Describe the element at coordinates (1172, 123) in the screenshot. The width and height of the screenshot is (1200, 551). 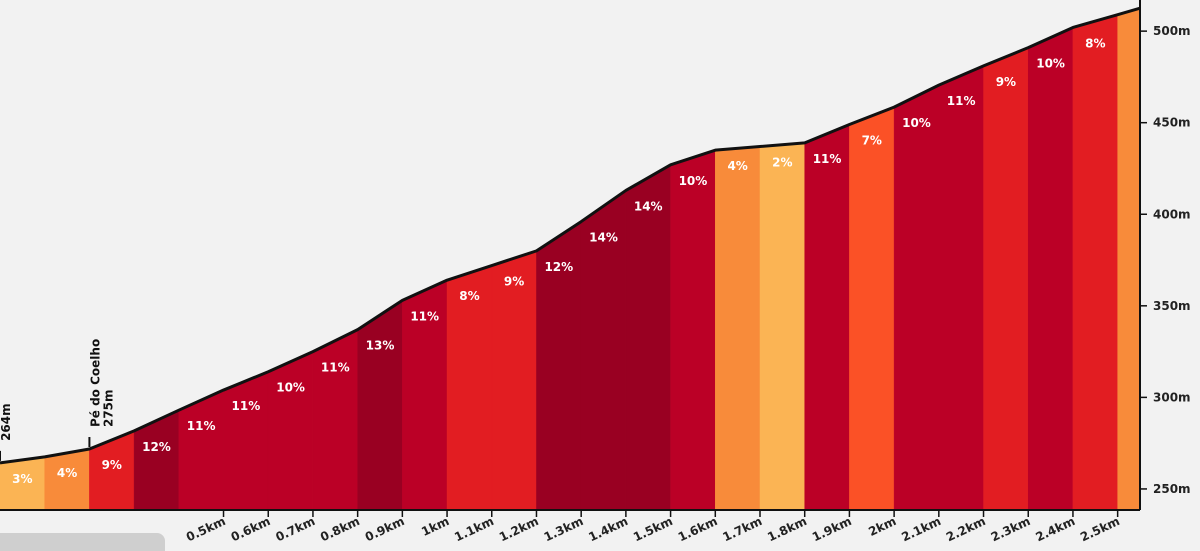
I see `y-tick-label: 450m` at that location.